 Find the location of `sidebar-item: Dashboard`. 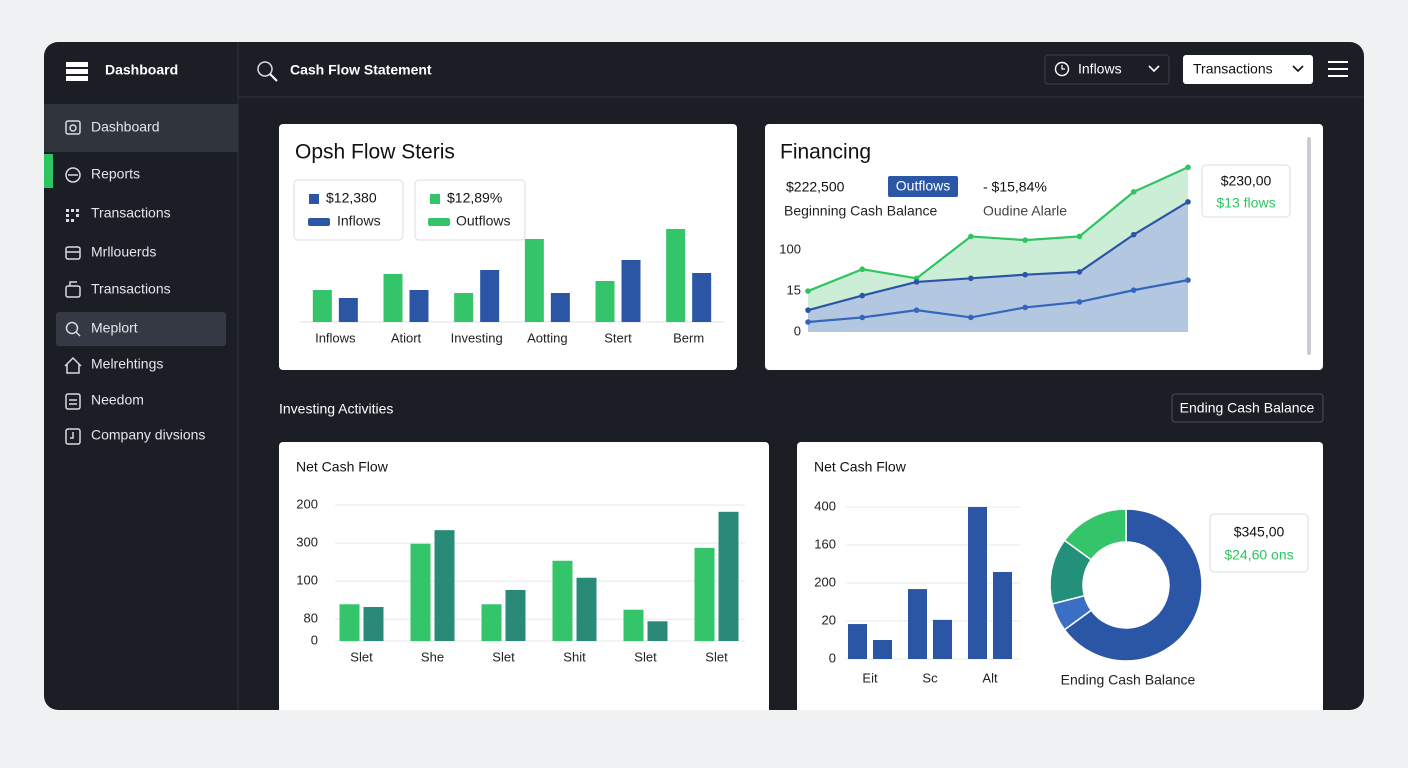

sidebar-item: Dashboard is located at coordinates (125, 127).